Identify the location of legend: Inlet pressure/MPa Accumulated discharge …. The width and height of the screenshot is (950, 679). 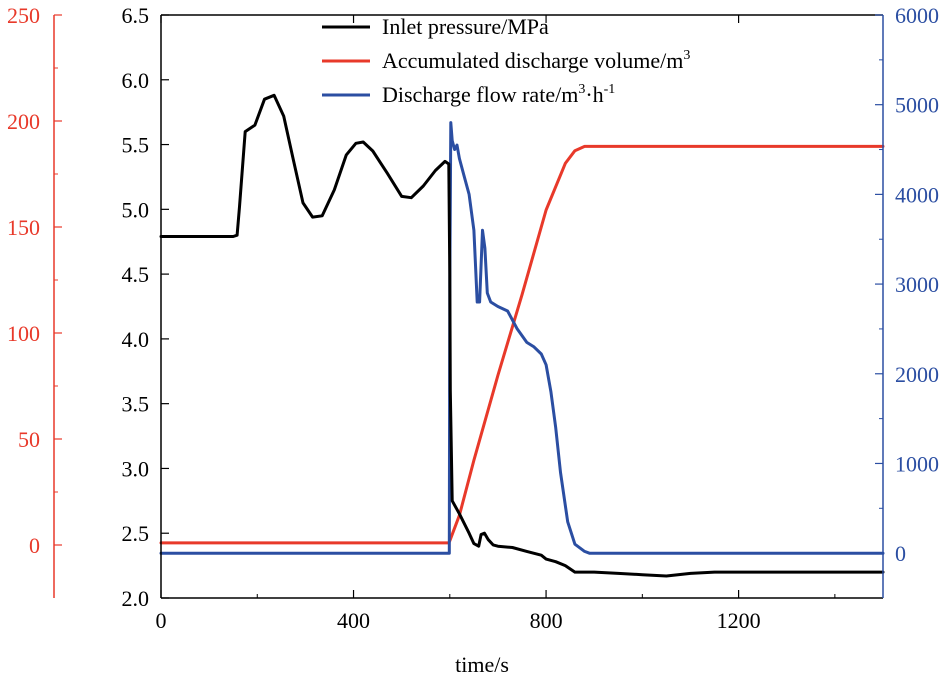
(506, 60).